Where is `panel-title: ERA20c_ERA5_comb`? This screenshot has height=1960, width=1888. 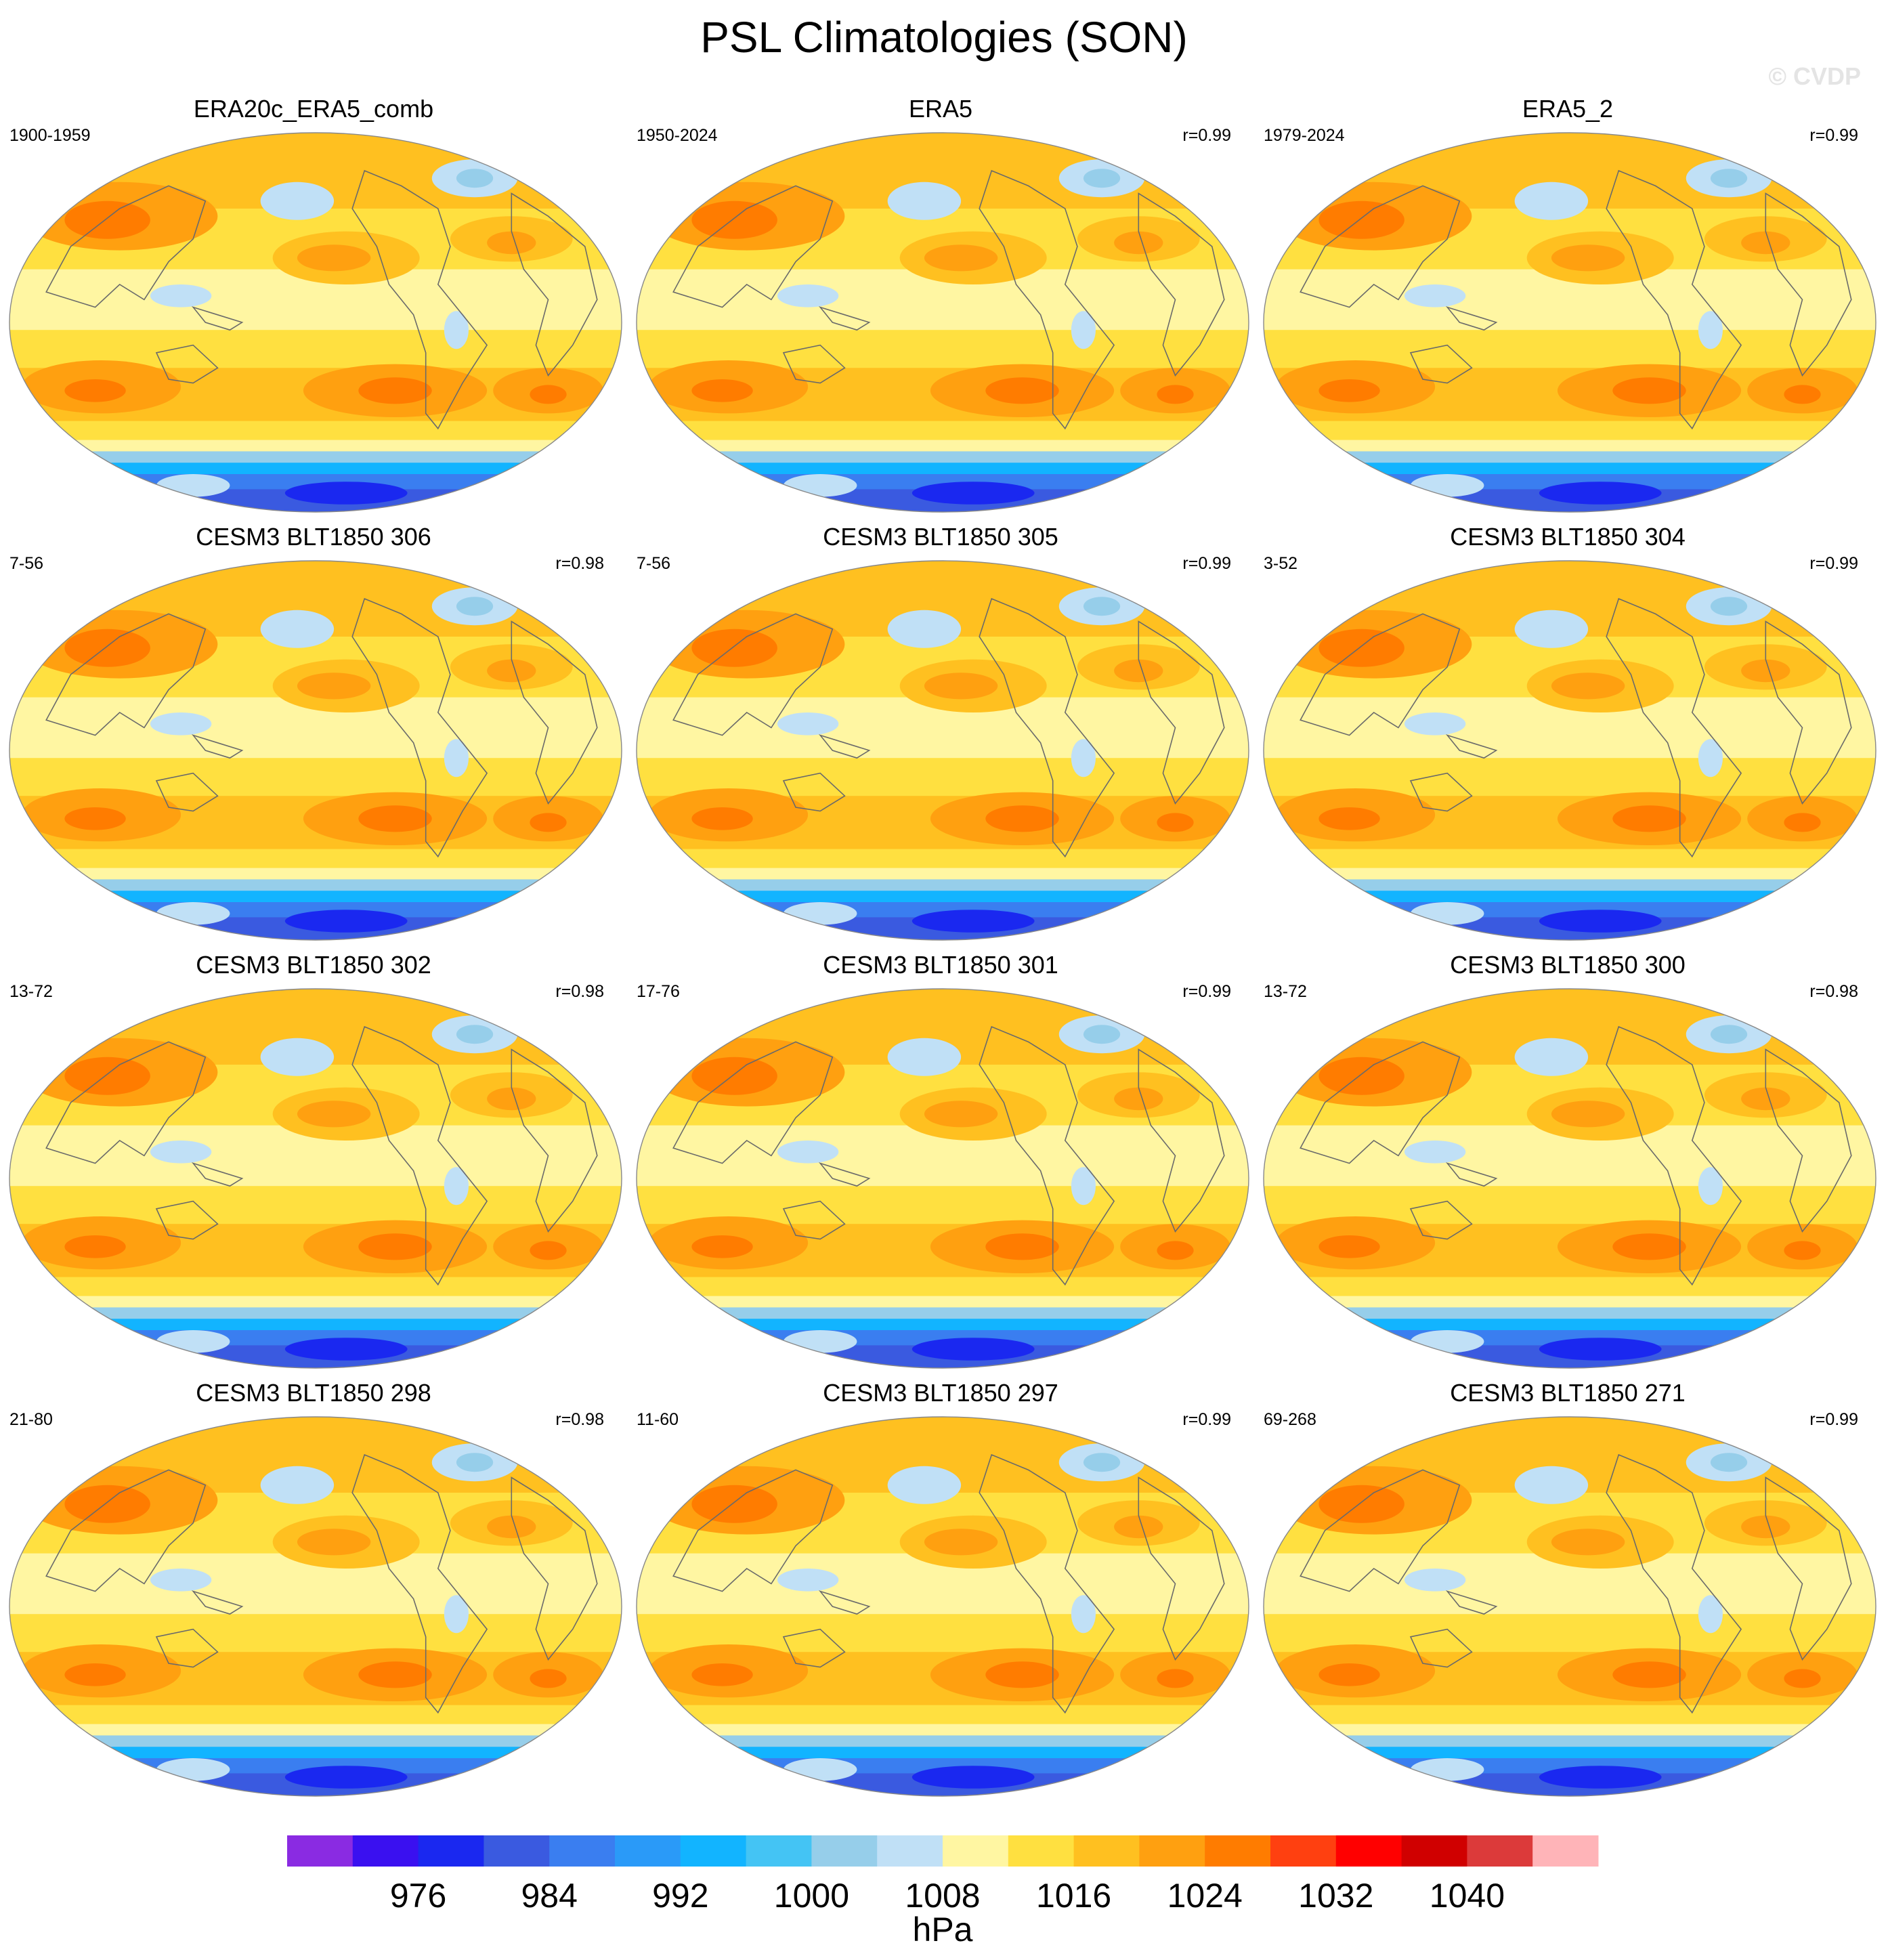
panel-title: ERA20c_ERA5_comb is located at coordinates (313, 109).